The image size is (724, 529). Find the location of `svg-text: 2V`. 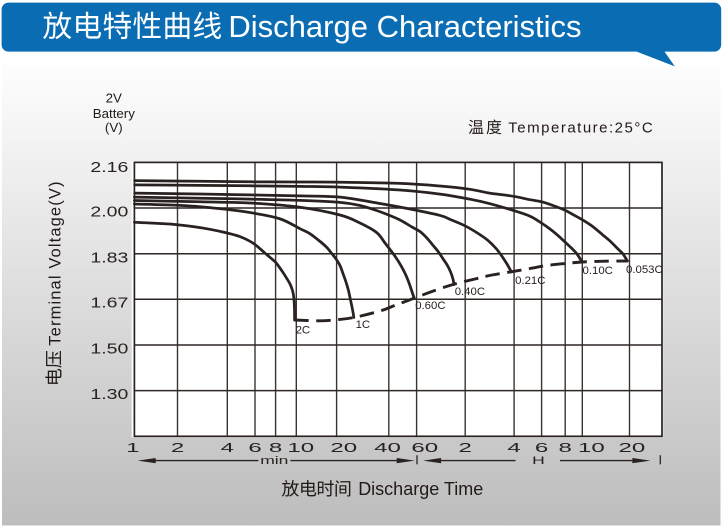

svg-text: 2V is located at coordinates (114, 98).